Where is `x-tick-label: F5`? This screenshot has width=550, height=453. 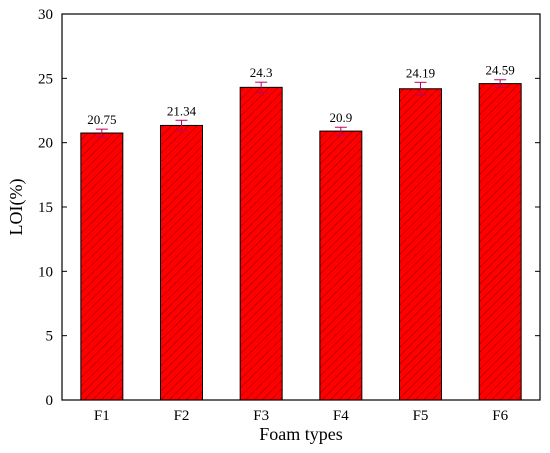
x-tick-label: F5 is located at coordinates (421, 416).